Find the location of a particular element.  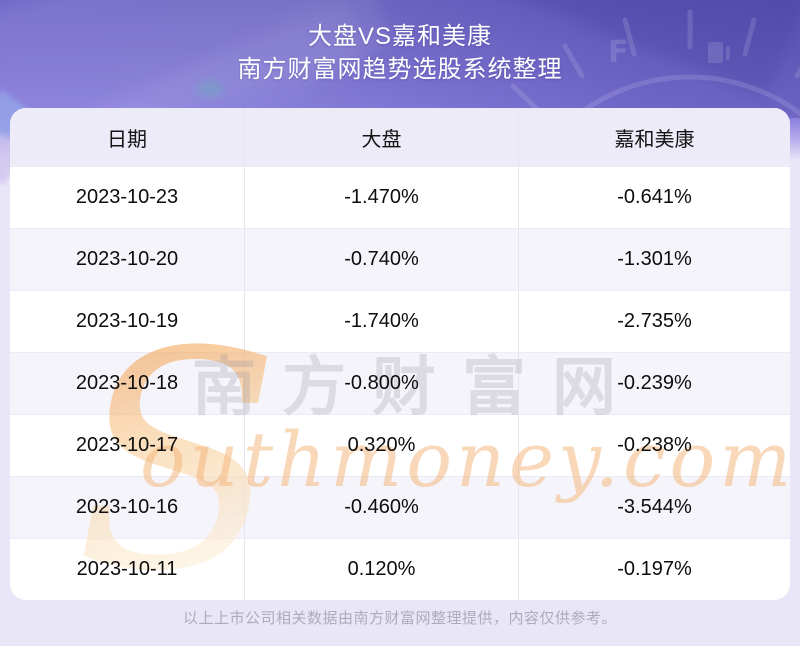

market-change-cell: -1.470% is located at coordinates (381, 197).